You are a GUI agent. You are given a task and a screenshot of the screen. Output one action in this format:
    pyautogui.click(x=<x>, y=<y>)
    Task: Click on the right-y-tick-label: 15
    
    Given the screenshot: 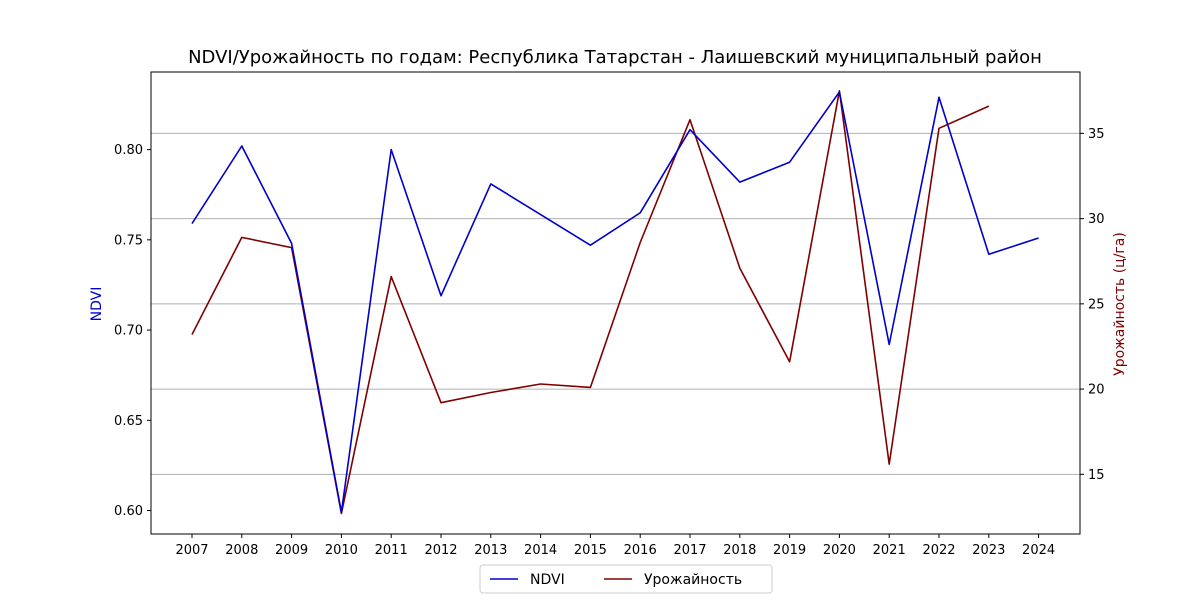 What is the action you would take?
    pyautogui.click(x=1096, y=475)
    